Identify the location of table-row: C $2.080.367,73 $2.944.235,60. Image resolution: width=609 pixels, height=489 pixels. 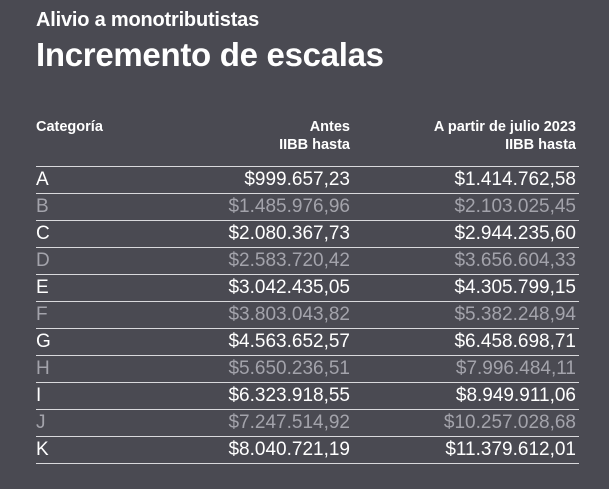
(307, 234).